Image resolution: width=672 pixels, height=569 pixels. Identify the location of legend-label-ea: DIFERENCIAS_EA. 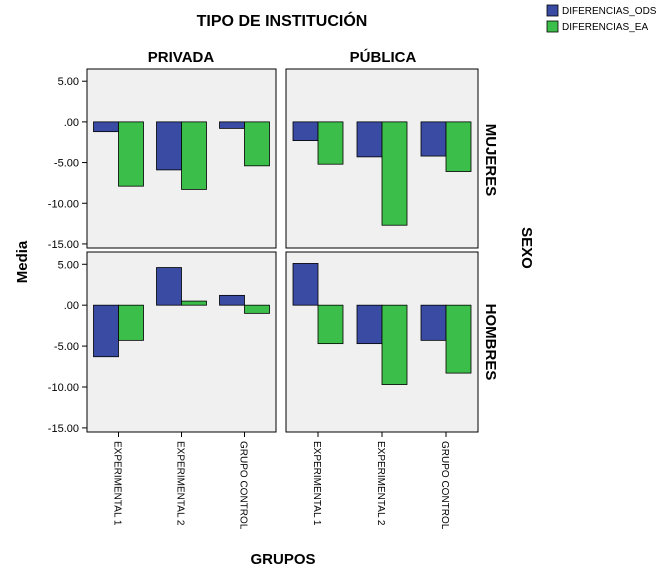
(605, 27).